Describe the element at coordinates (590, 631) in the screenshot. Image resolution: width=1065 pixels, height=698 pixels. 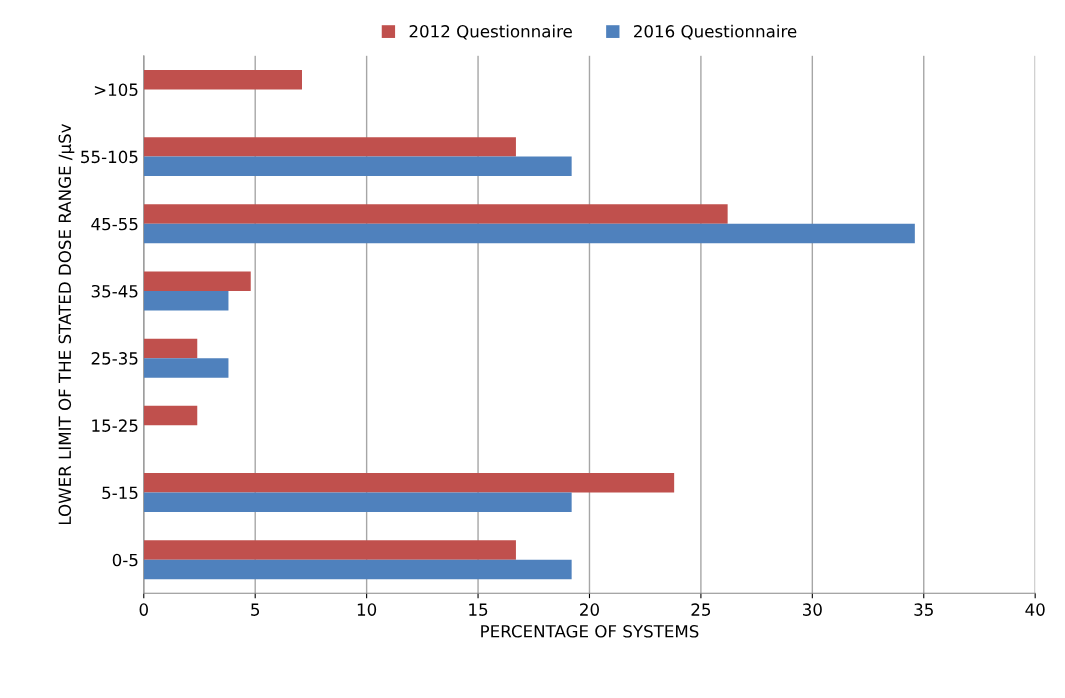
I see `x-axis-title: PERCENTAGE OF SYSTEMS` at that location.